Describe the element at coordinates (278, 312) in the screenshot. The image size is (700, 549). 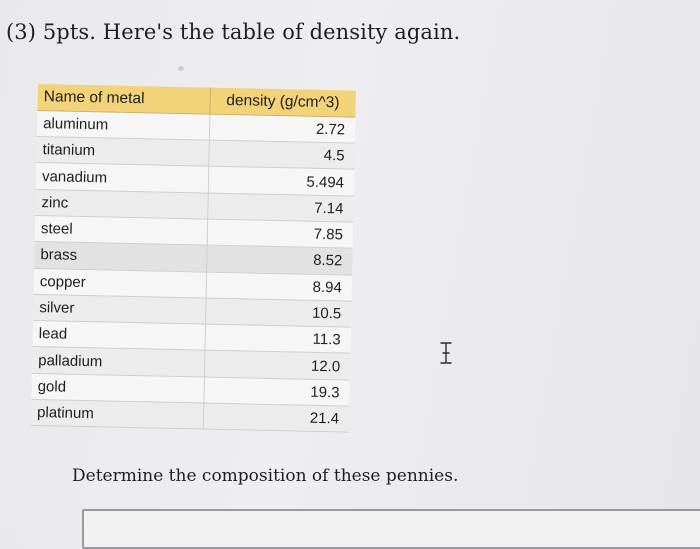
I see `metal-density: 10.5` at that location.